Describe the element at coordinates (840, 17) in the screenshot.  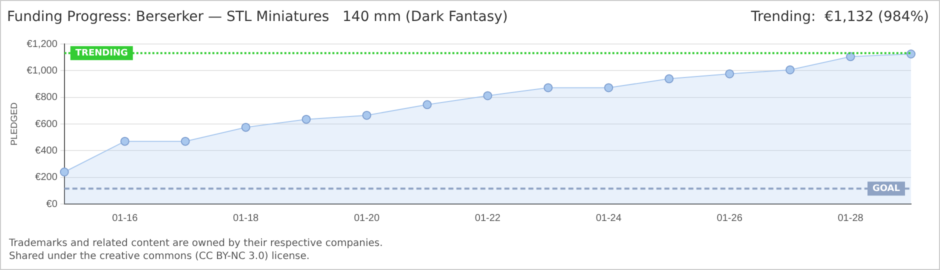
I see `chart-subtitle: Trending: €1,132 (984%)` at that location.